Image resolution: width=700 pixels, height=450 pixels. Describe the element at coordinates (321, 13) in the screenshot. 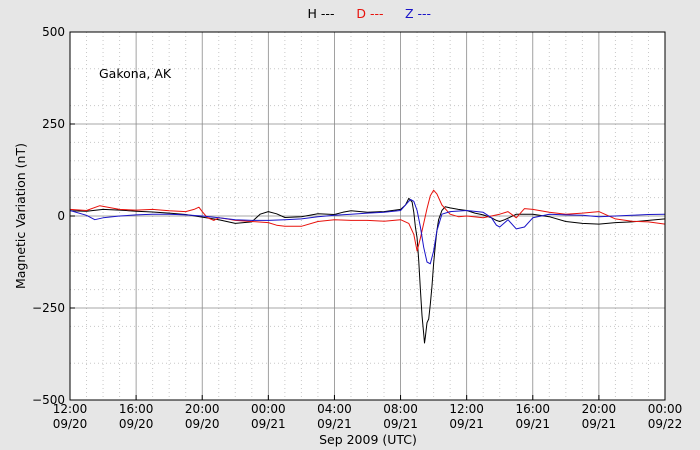

I see `legend-entry-h: H ---` at that location.